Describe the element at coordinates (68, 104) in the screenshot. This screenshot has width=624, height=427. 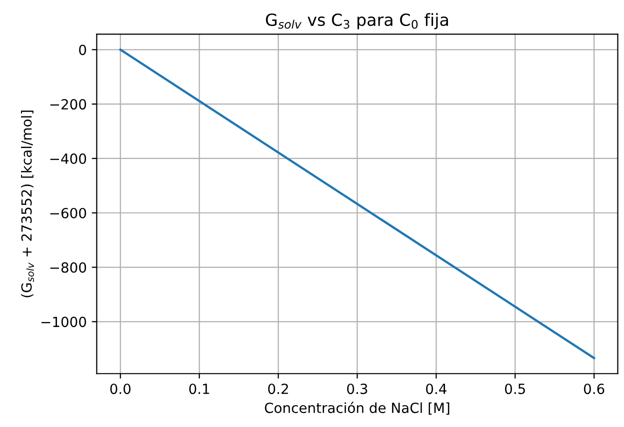
I see `y-tick-label: −200` at that location.